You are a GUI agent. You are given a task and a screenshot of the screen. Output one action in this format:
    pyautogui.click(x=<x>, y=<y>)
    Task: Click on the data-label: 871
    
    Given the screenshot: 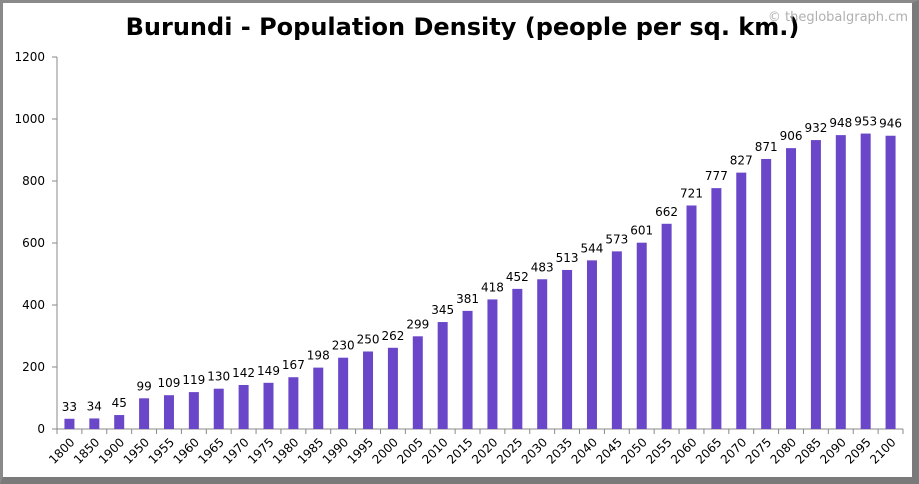 What is the action you would take?
    pyautogui.click(x=766, y=147)
    